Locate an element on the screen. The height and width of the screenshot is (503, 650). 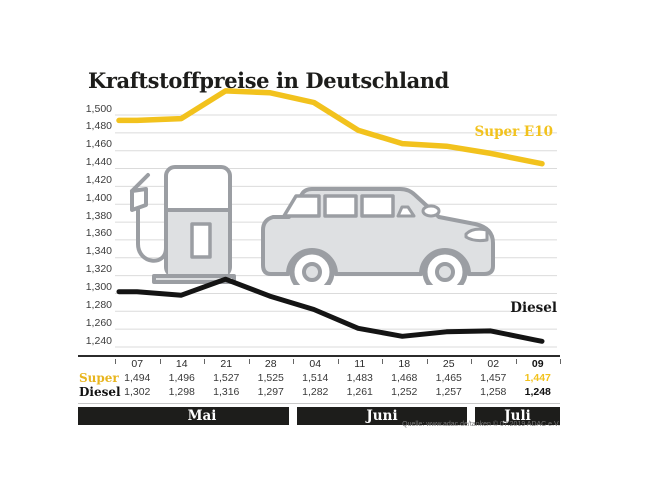
date-row: 07 14 21 28 04 11 18 25 02 09 is located at coordinates (319, 364).